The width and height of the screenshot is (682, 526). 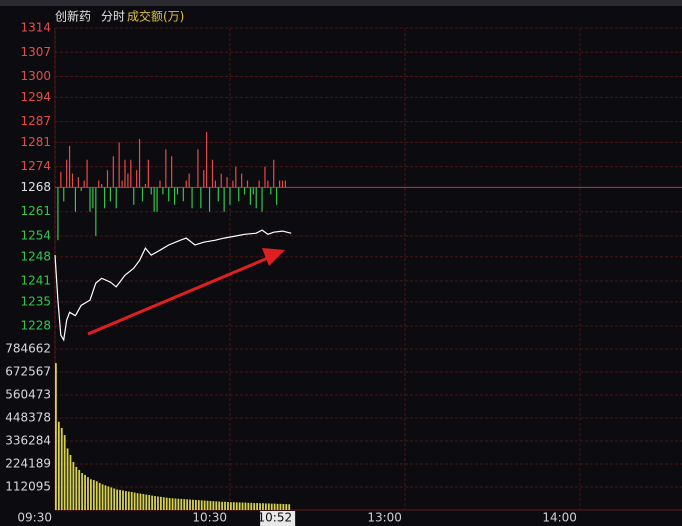 What do you see at coordinates (559, 518) in the screenshot?
I see `x-tick-label: 14:00` at bounding box center [559, 518].